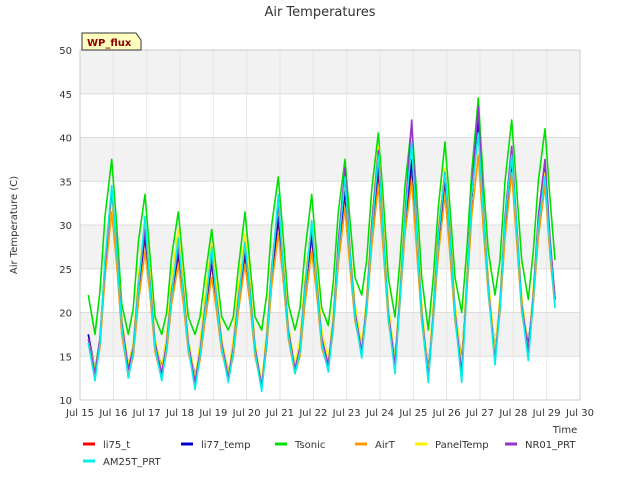  Describe the element at coordinates (346, 413) in the screenshot. I see `x-tick-label: Jul 23` at that location.